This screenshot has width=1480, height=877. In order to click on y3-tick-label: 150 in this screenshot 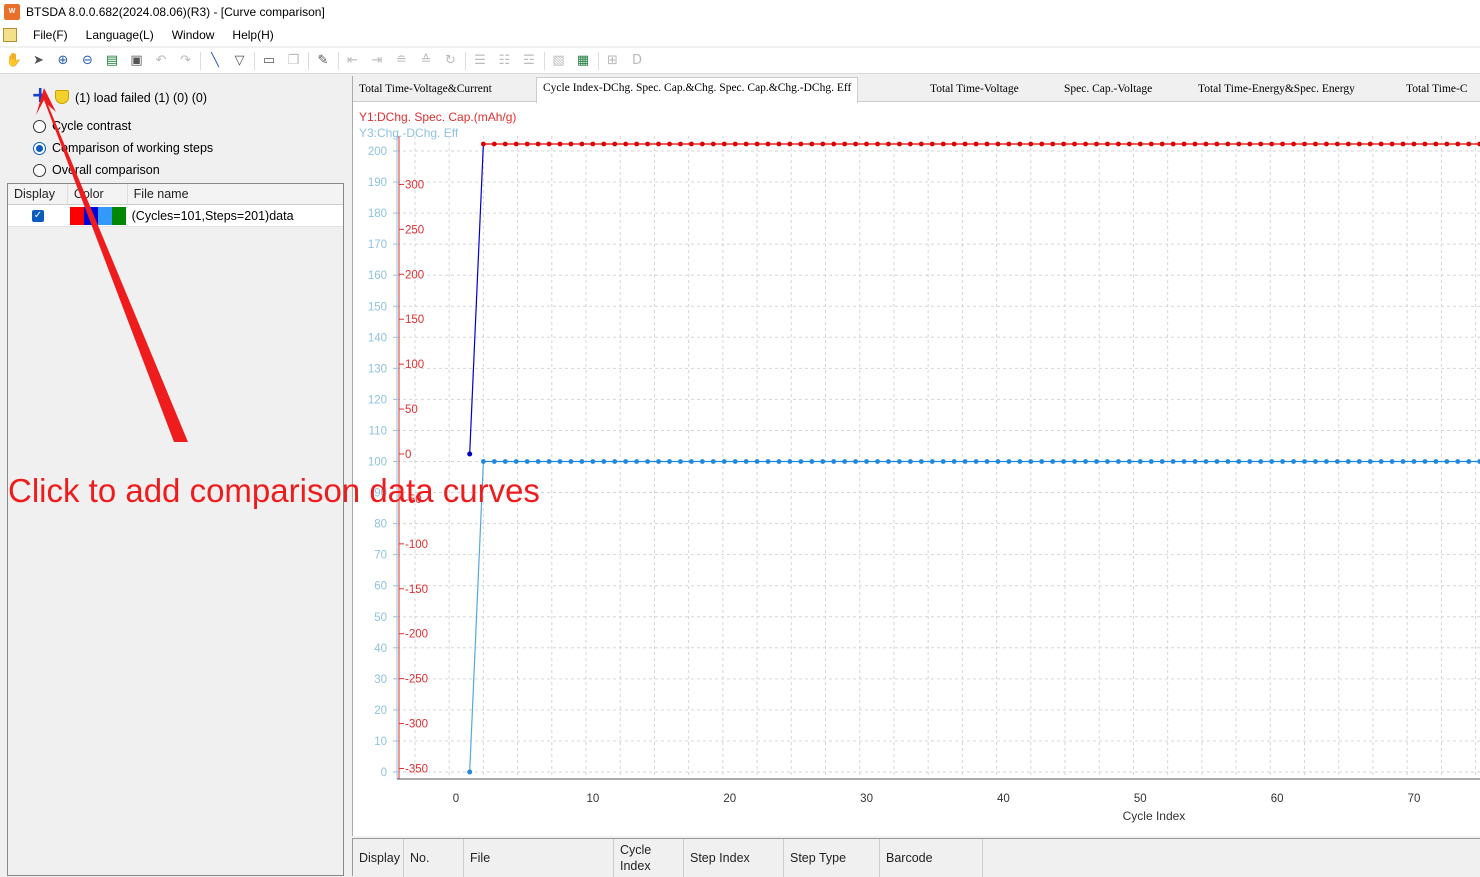, I will do `click(377, 307)`.